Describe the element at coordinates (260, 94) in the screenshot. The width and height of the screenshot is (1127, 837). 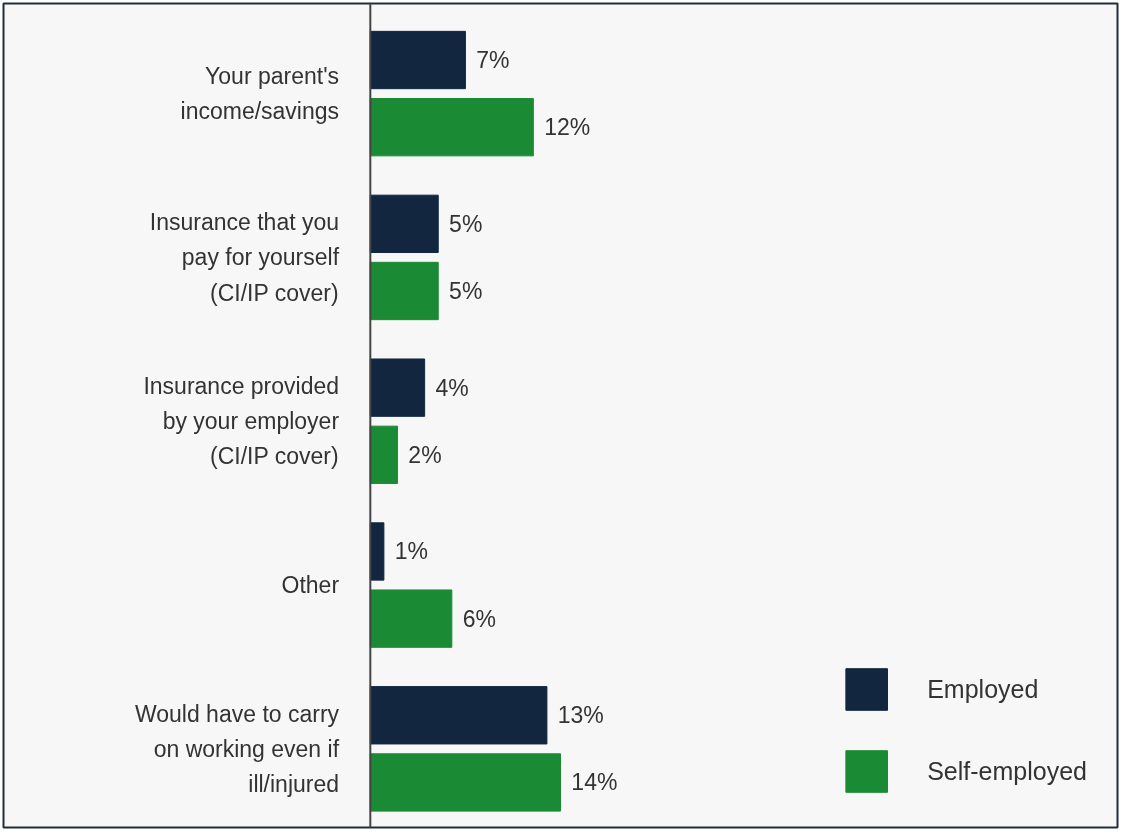
I see `y-tick-label: Your parent's income/savings` at that location.